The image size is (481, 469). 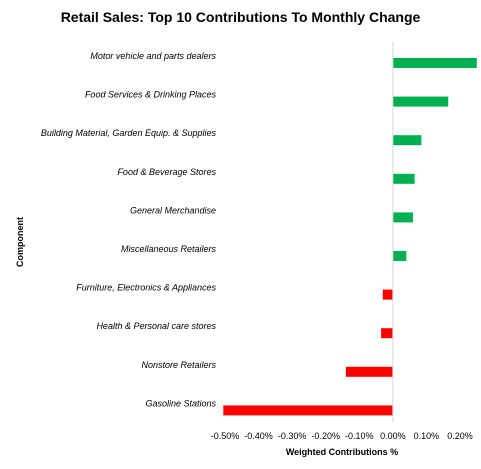 I want to click on category-label: Food Services & Drinking Places, so click(x=151, y=95).